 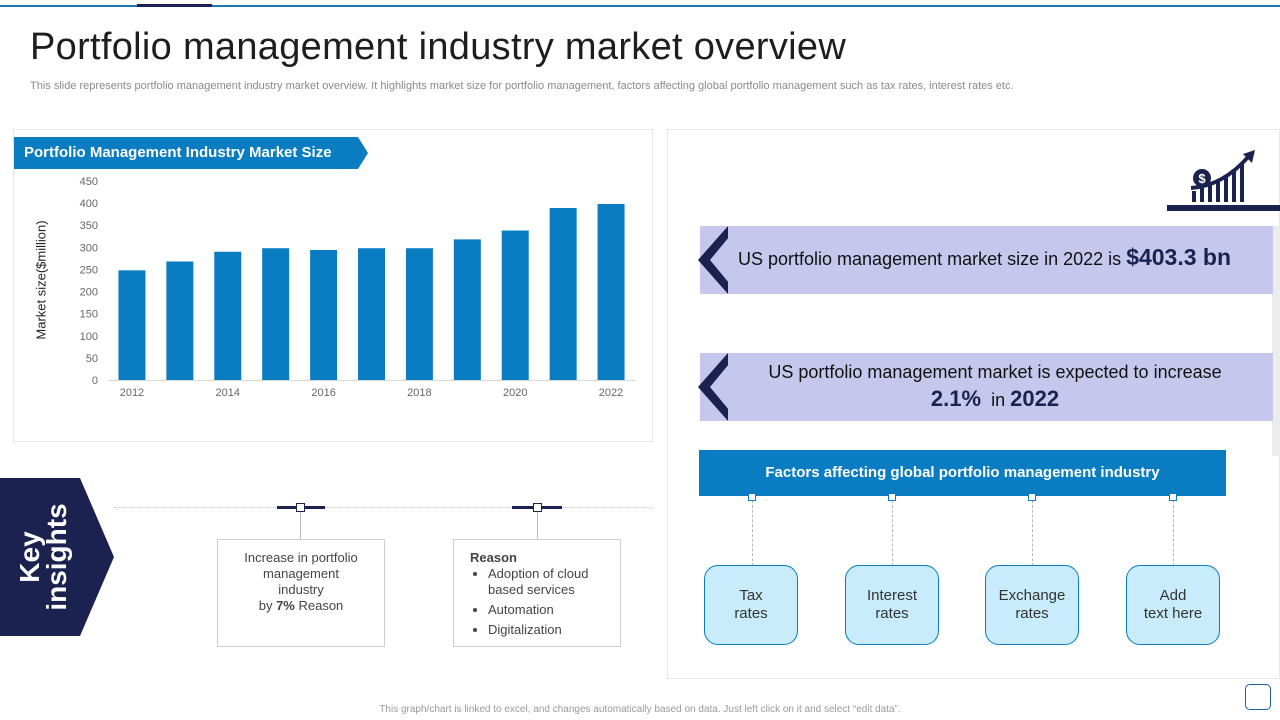 I want to click on factor-label-line1: Tax, so click(x=751, y=595).